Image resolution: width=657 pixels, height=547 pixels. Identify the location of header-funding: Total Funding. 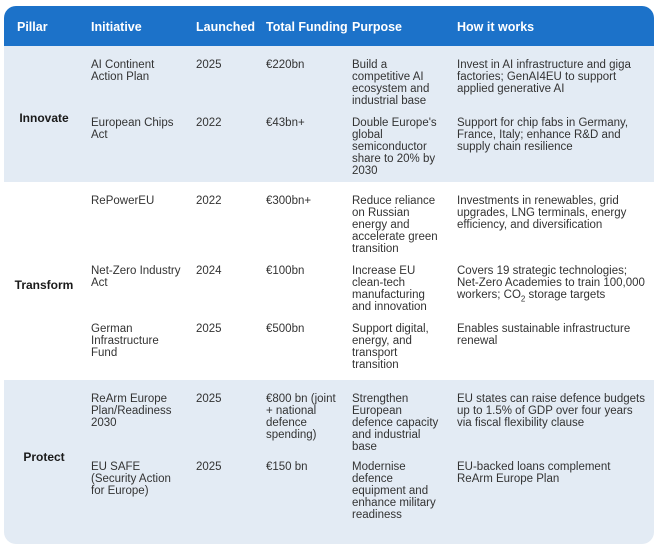
(307, 27).